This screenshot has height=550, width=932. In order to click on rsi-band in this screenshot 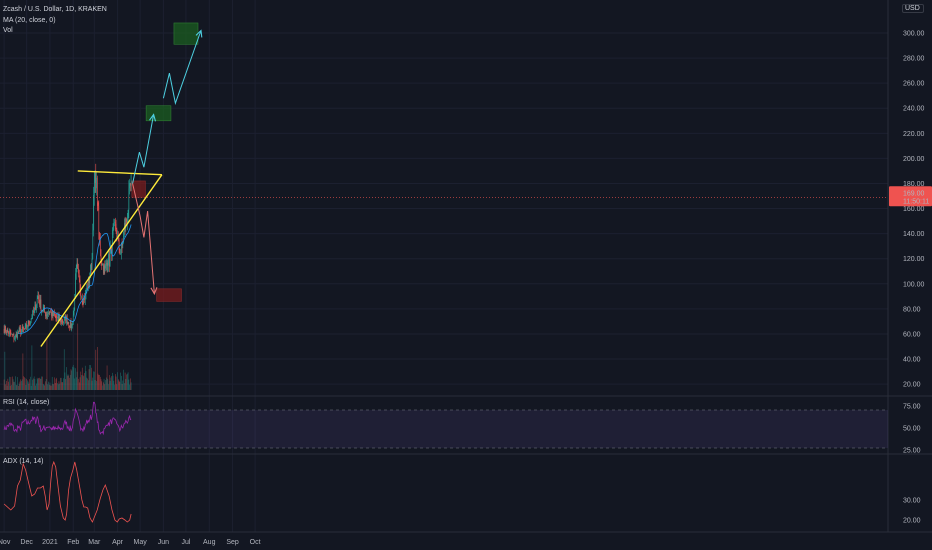, I will do `click(444, 429)`.